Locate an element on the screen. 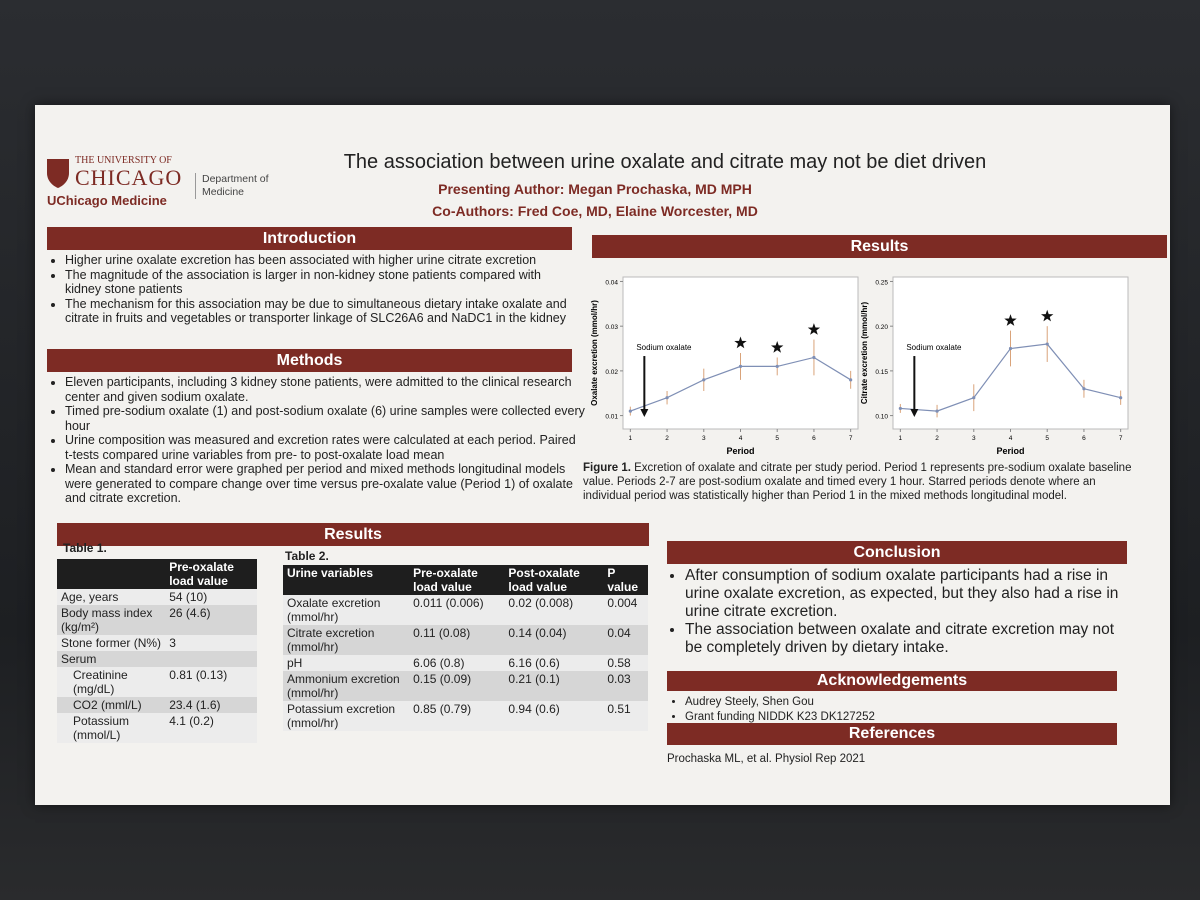 This screenshot has height=900, width=1200. section-heading: Conclusion is located at coordinates (897, 552).